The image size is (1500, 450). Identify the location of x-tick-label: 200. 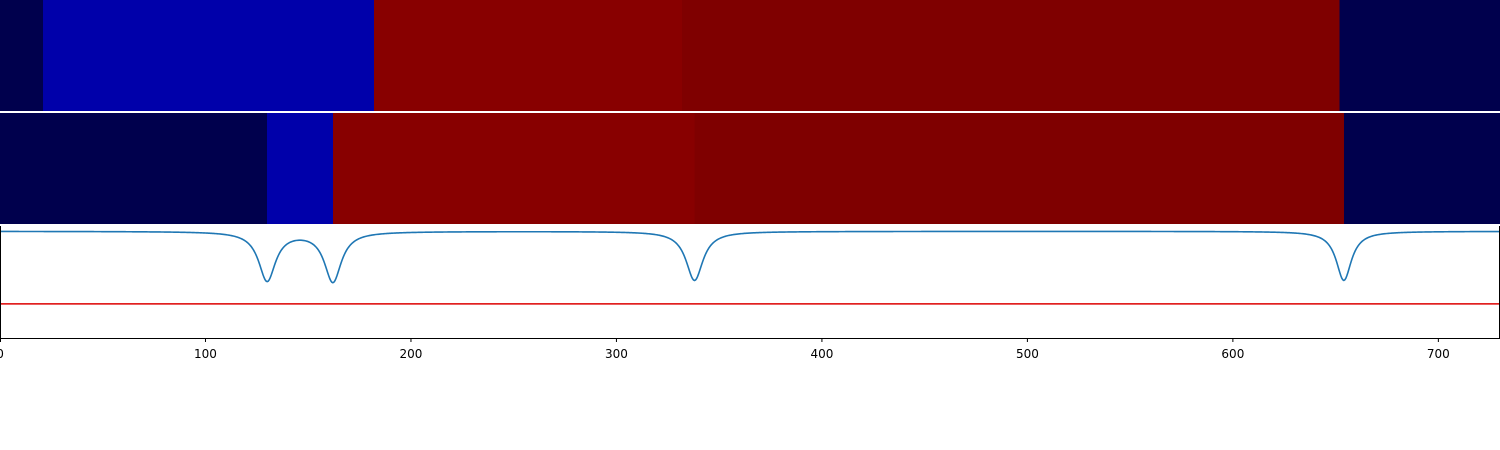
(411, 354).